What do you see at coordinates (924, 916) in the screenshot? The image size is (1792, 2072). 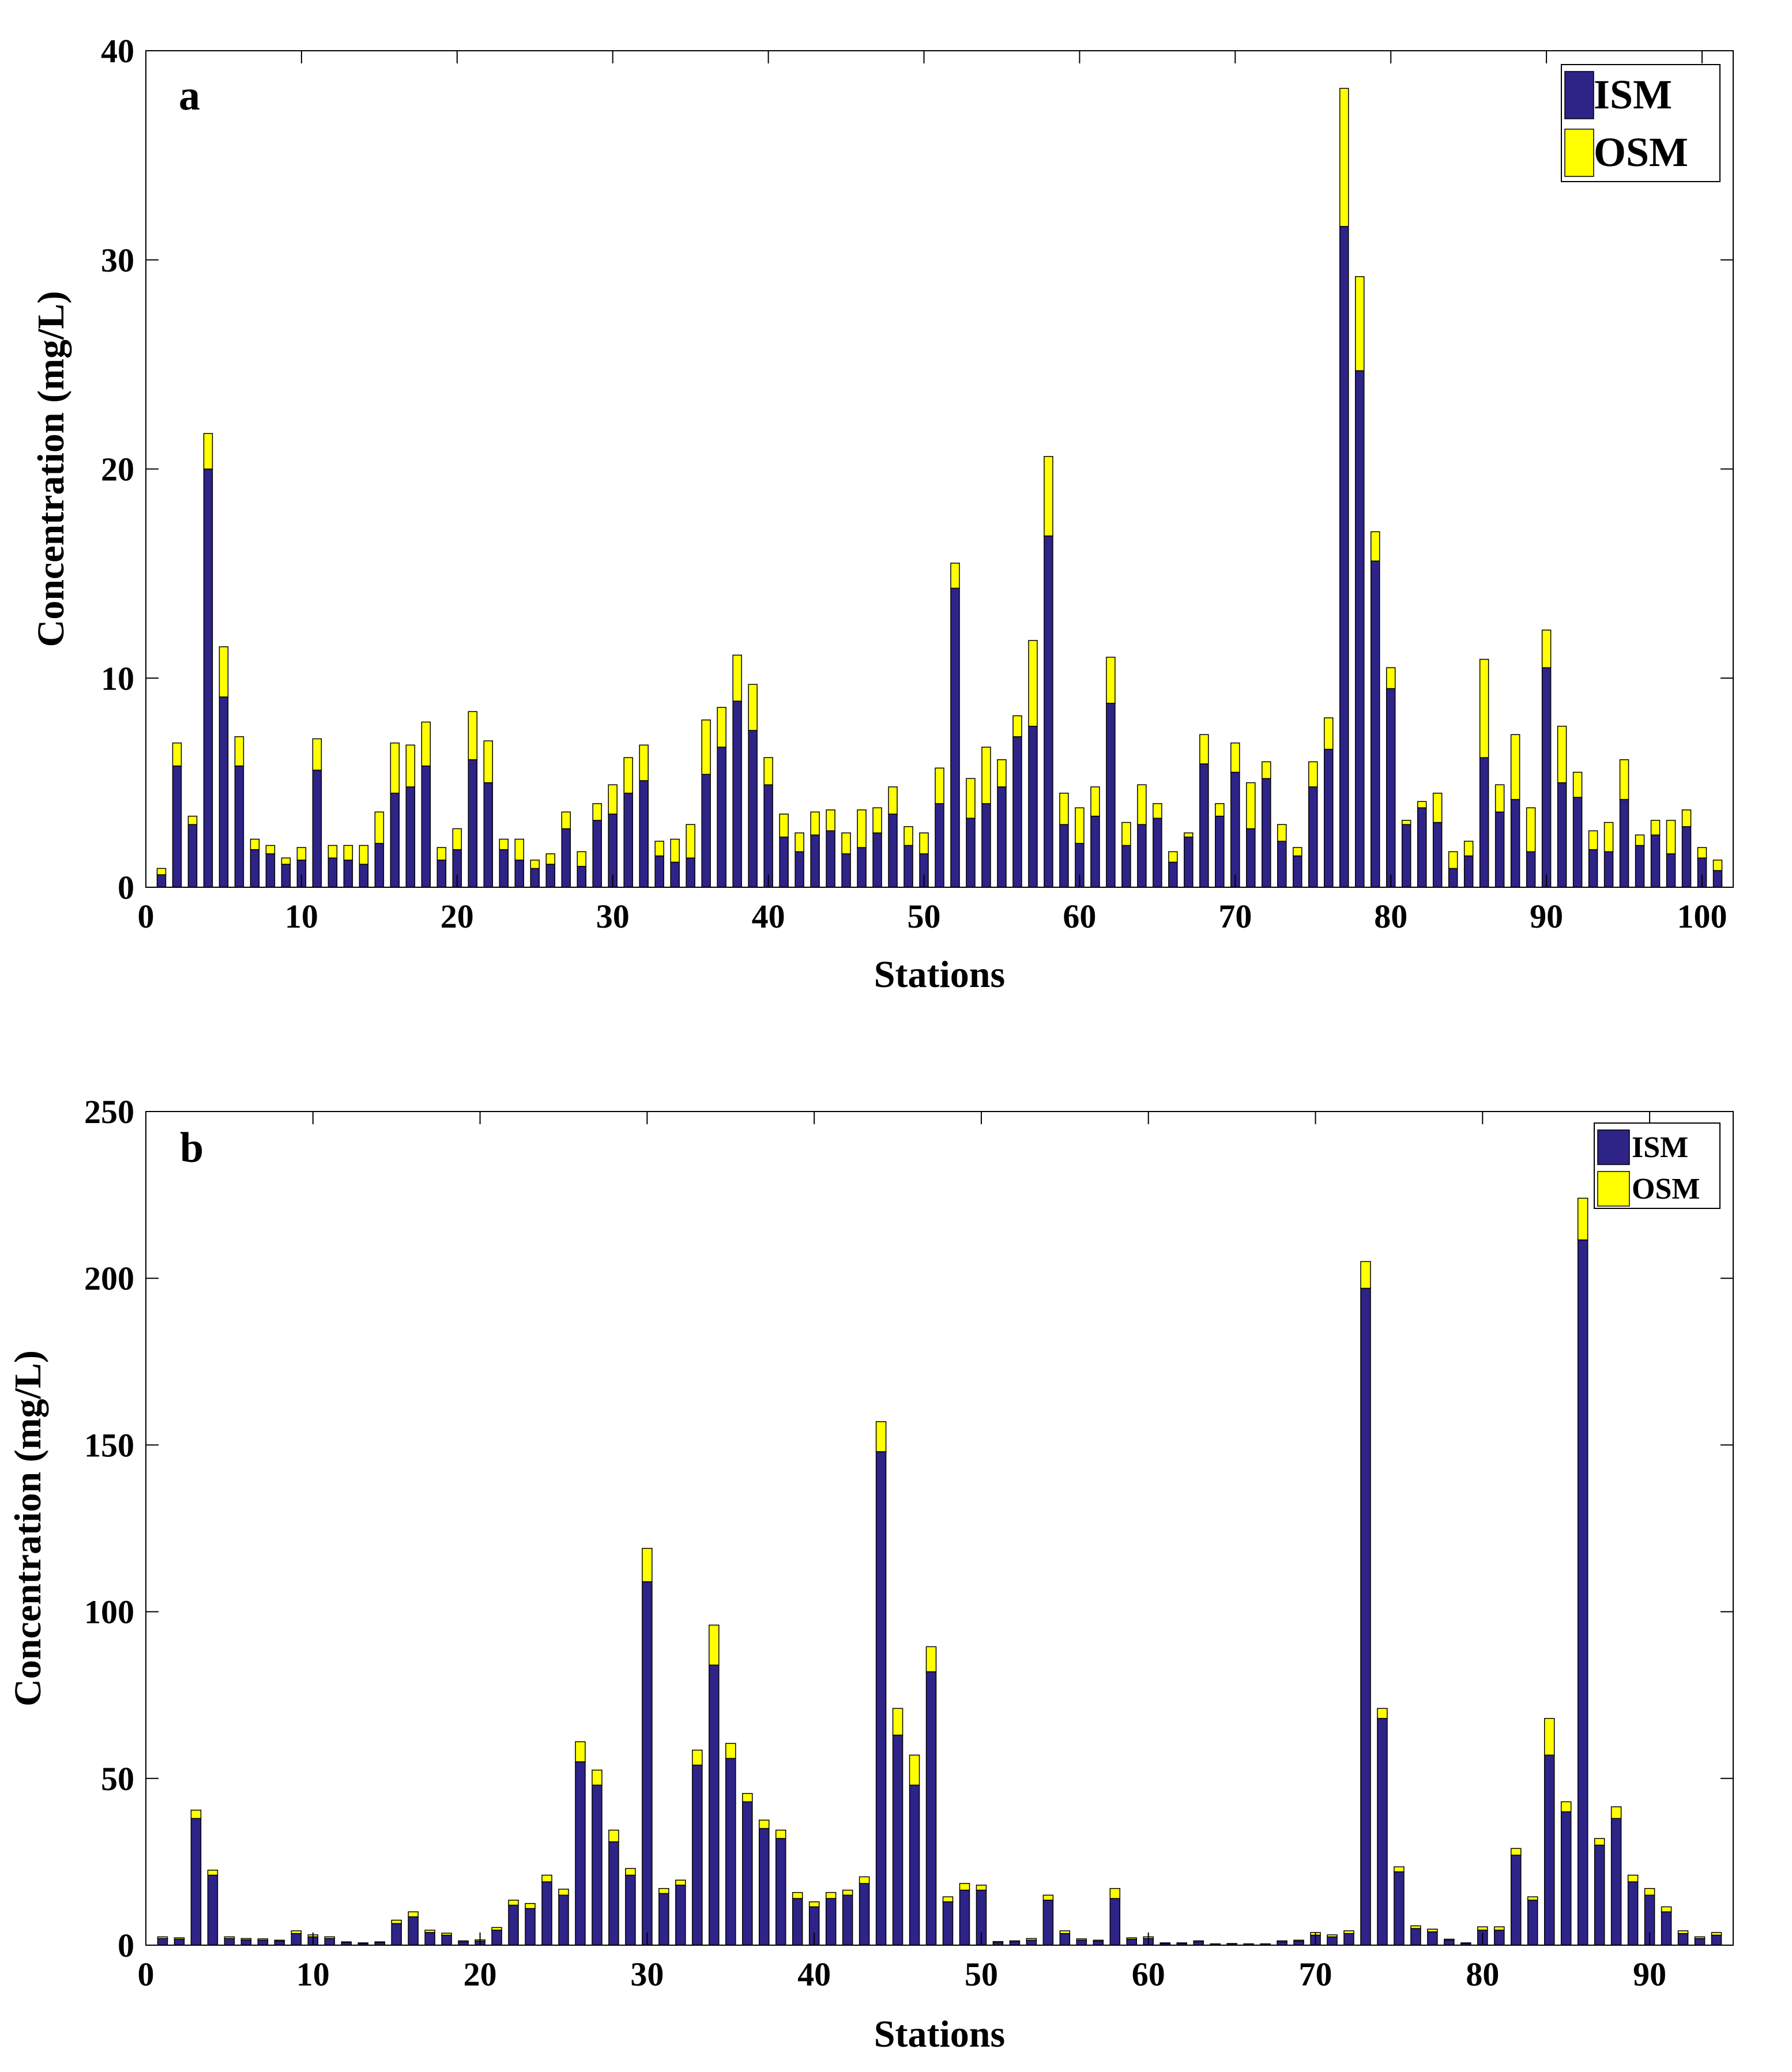 I see `panel-a-xtick-label: 50` at bounding box center [924, 916].